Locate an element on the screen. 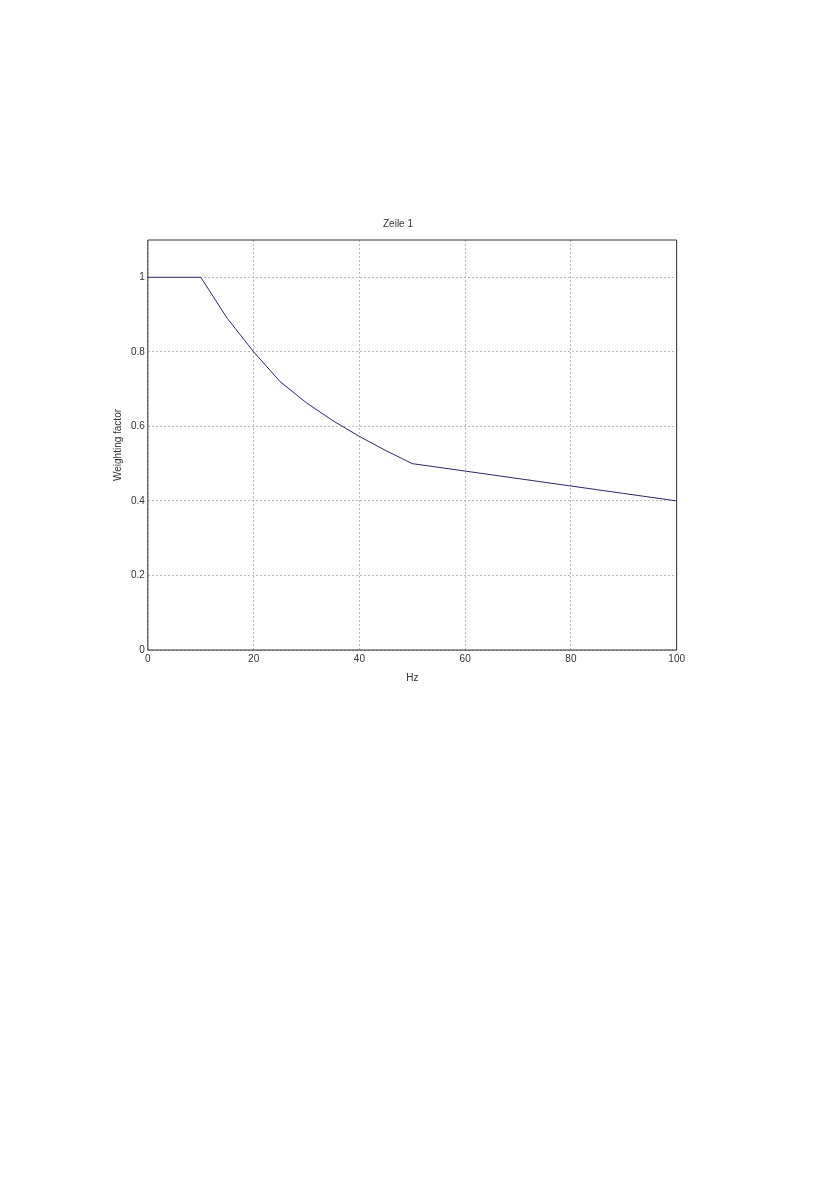 The height and width of the screenshot is (1190, 840). x-tick-label: 40 is located at coordinates (359, 658).